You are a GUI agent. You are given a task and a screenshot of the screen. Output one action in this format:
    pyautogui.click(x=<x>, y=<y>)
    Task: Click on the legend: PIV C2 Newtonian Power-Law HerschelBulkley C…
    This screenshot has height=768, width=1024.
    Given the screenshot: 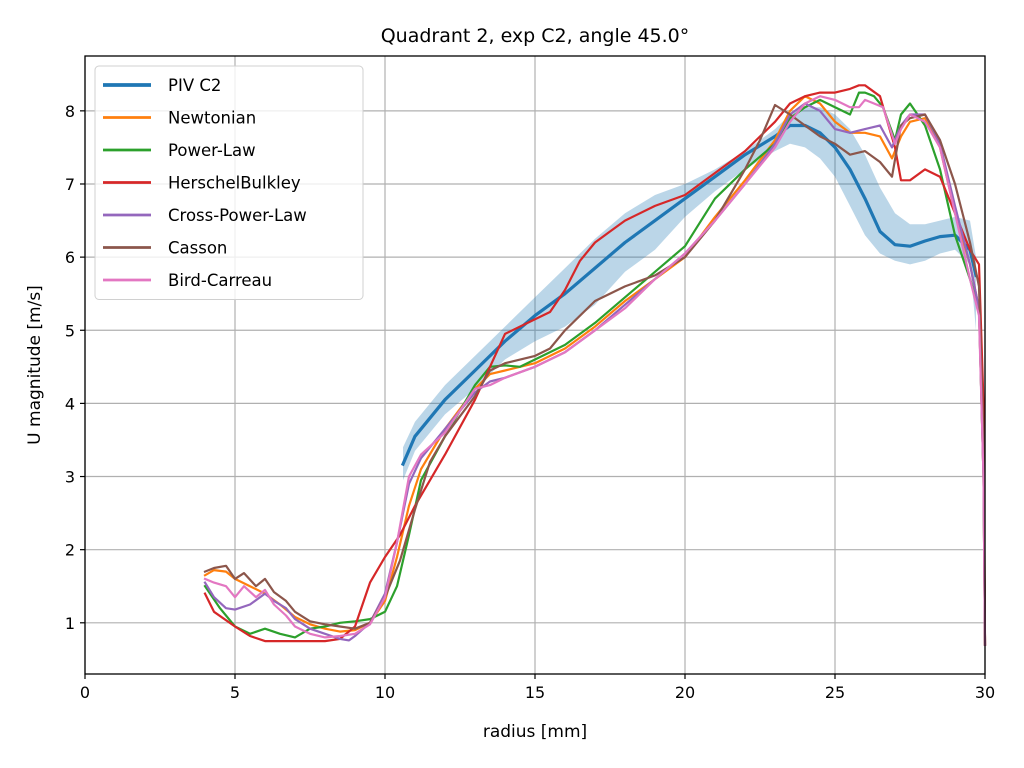 What is the action you would take?
    pyautogui.click(x=229, y=182)
    